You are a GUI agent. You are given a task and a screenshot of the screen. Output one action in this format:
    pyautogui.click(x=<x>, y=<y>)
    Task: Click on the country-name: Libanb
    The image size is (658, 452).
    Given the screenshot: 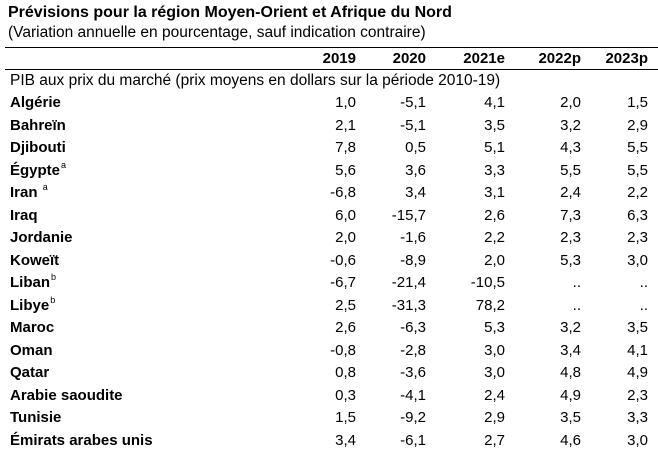 What is the action you would take?
    pyautogui.click(x=33, y=283)
    